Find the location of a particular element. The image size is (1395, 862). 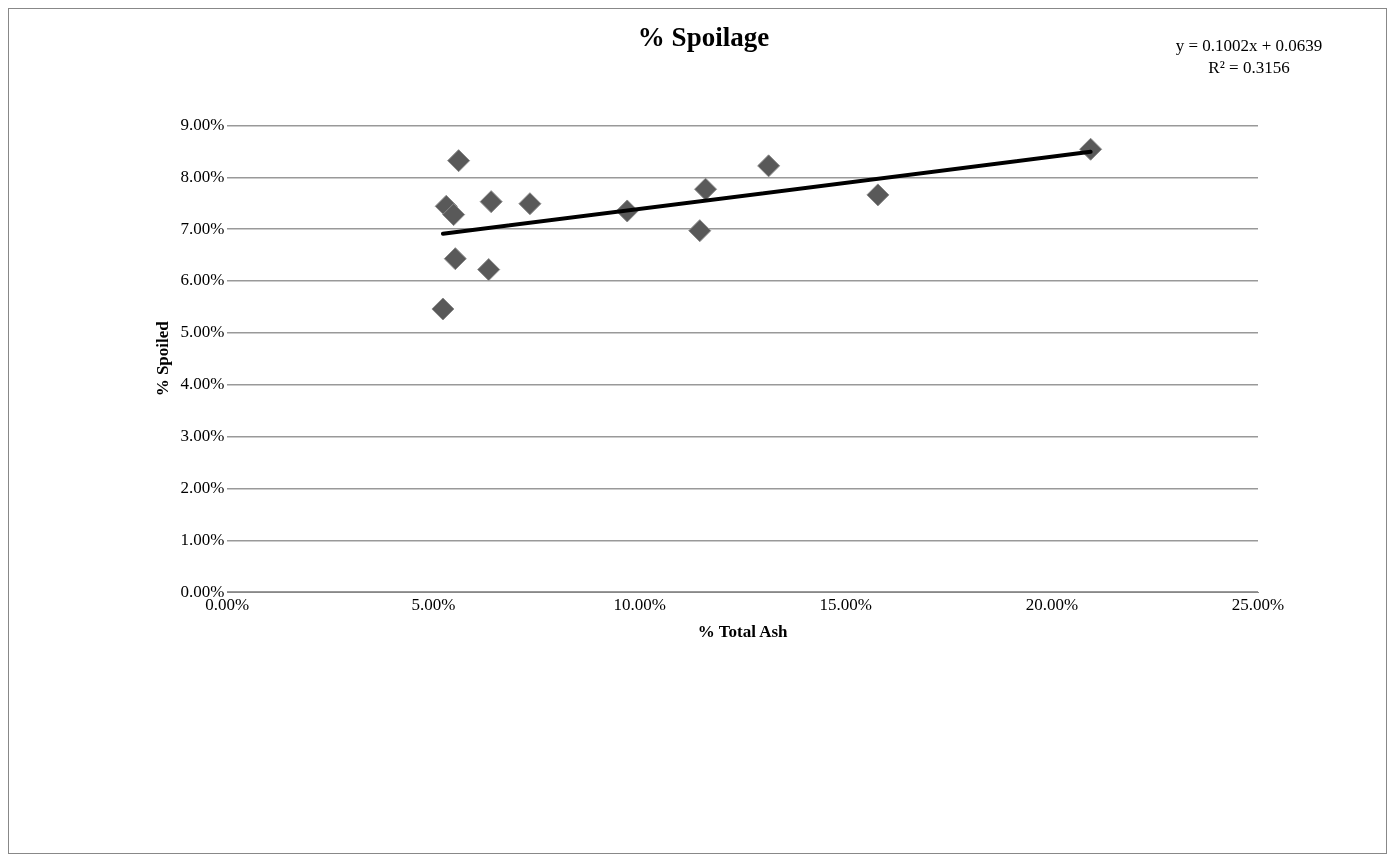

y-tick-label: 6.00% is located at coordinates (202, 280).